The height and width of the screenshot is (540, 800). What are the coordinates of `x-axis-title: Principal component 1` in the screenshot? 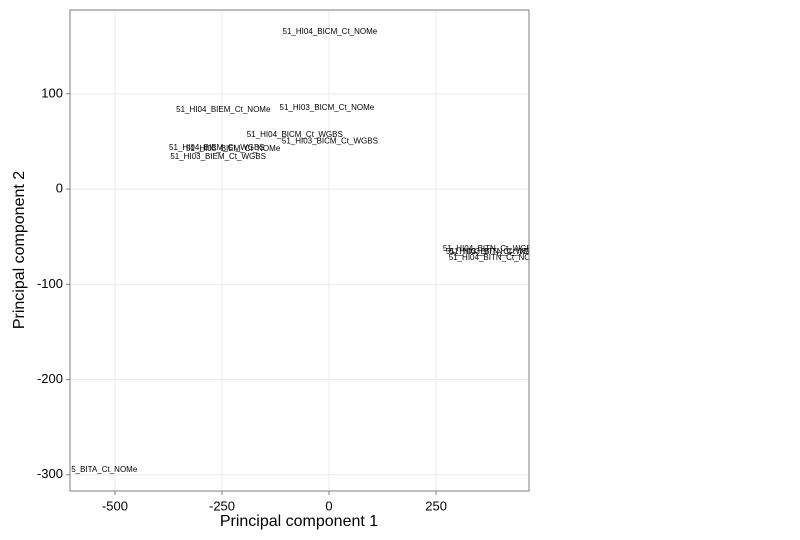 It's located at (299, 521).